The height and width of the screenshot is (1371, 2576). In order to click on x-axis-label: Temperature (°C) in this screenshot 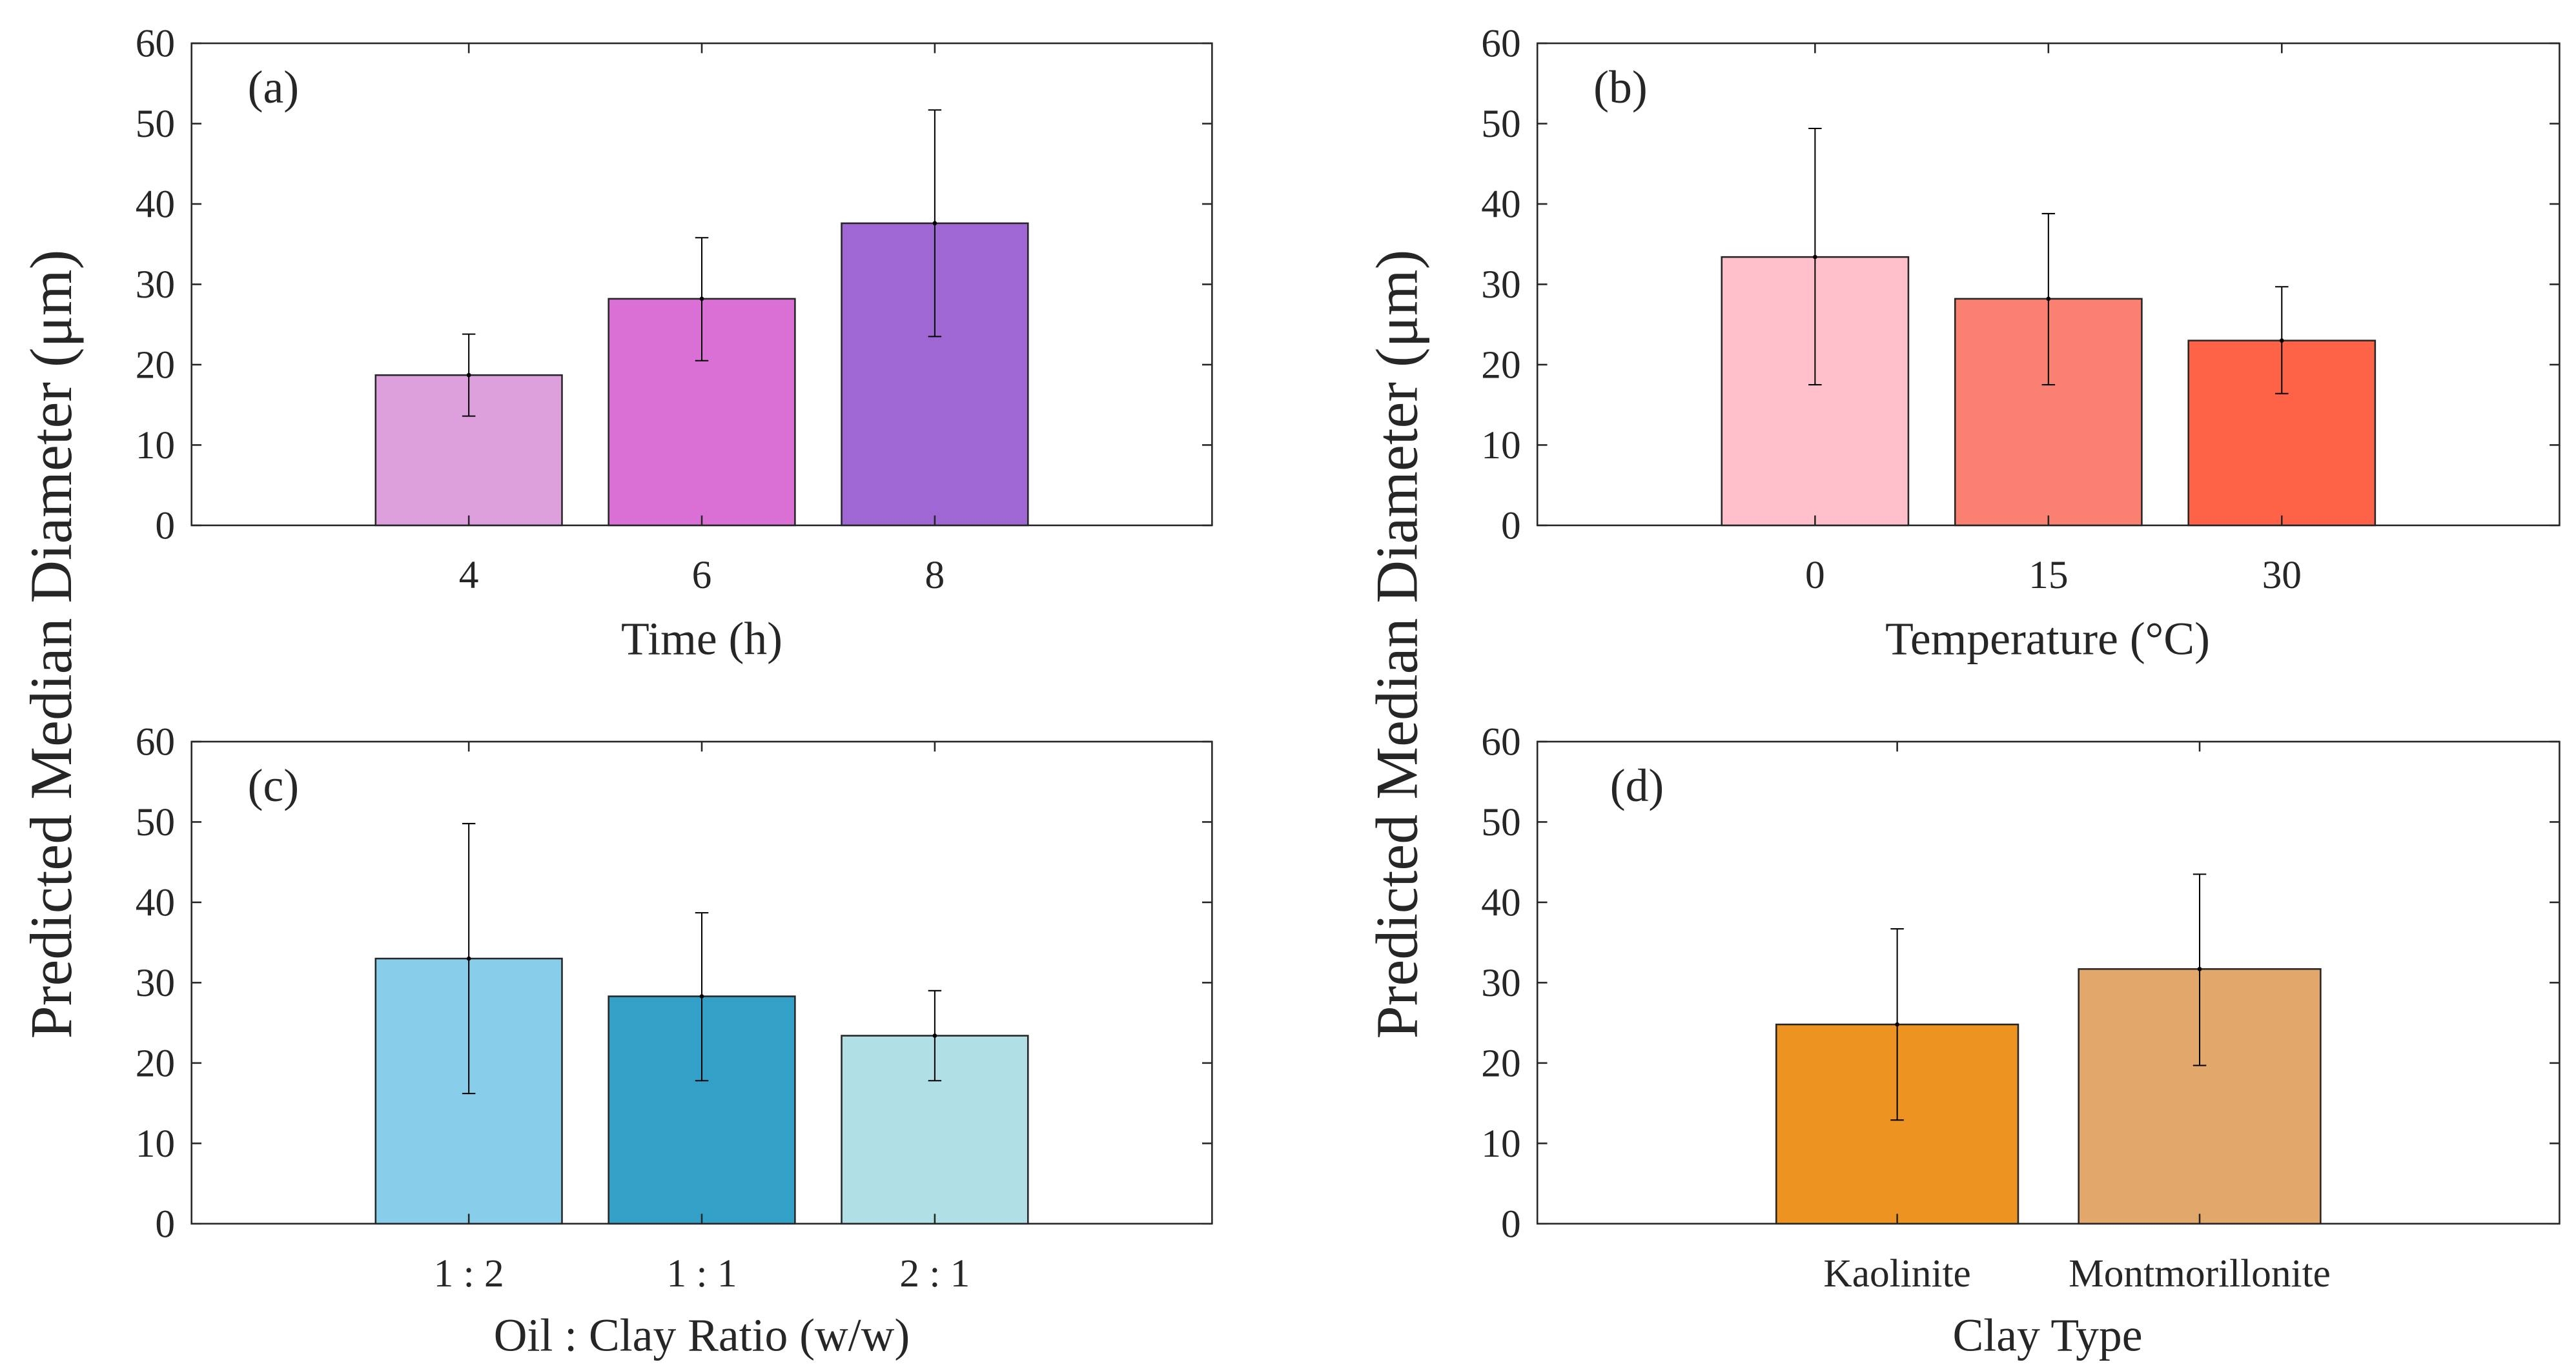, I will do `click(2048, 638)`.